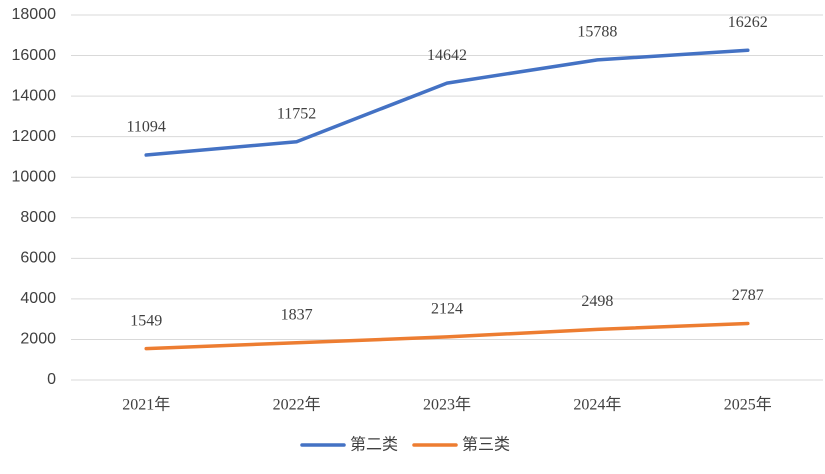  What do you see at coordinates (34, 136) in the screenshot?
I see `y-tick-label: 12000` at bounding box center [34, 136].